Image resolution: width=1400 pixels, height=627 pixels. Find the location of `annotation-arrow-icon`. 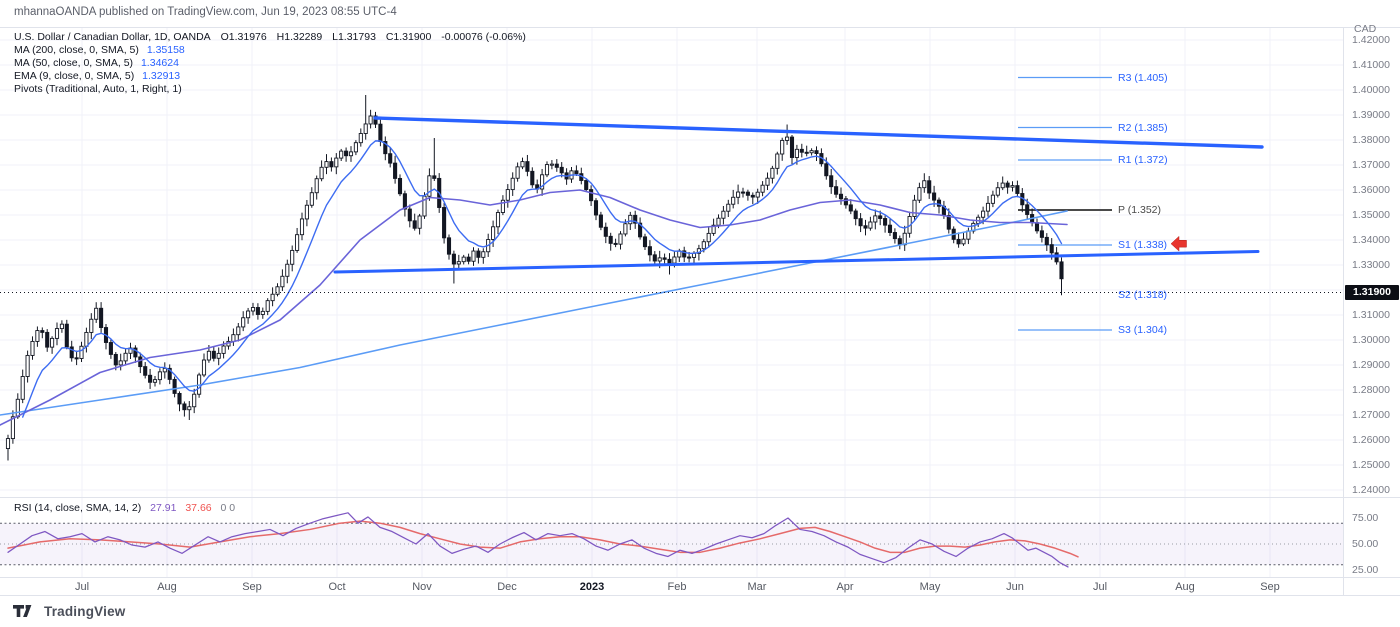

annotation-arrow-icon is located at coordinates (1178, 243).